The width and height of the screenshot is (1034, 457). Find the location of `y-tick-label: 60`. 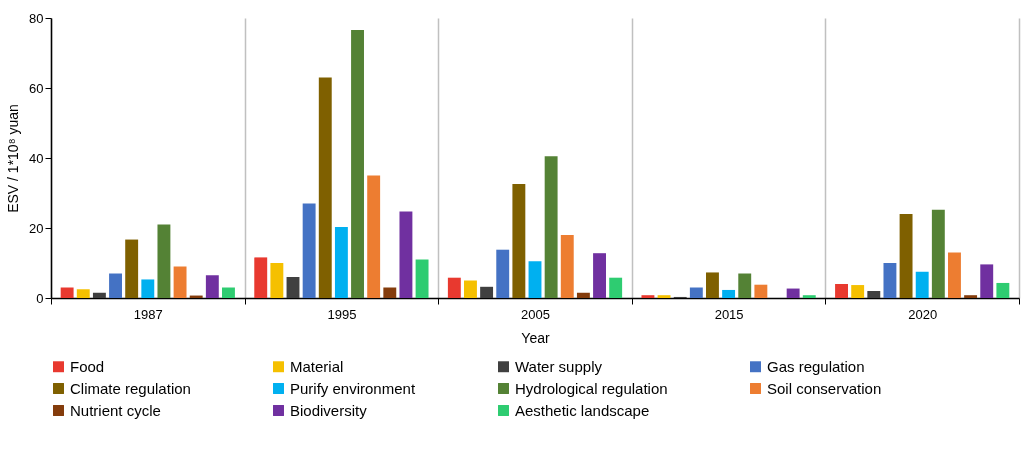

y-tick-label: 60 is located at coordinates (36, 88).